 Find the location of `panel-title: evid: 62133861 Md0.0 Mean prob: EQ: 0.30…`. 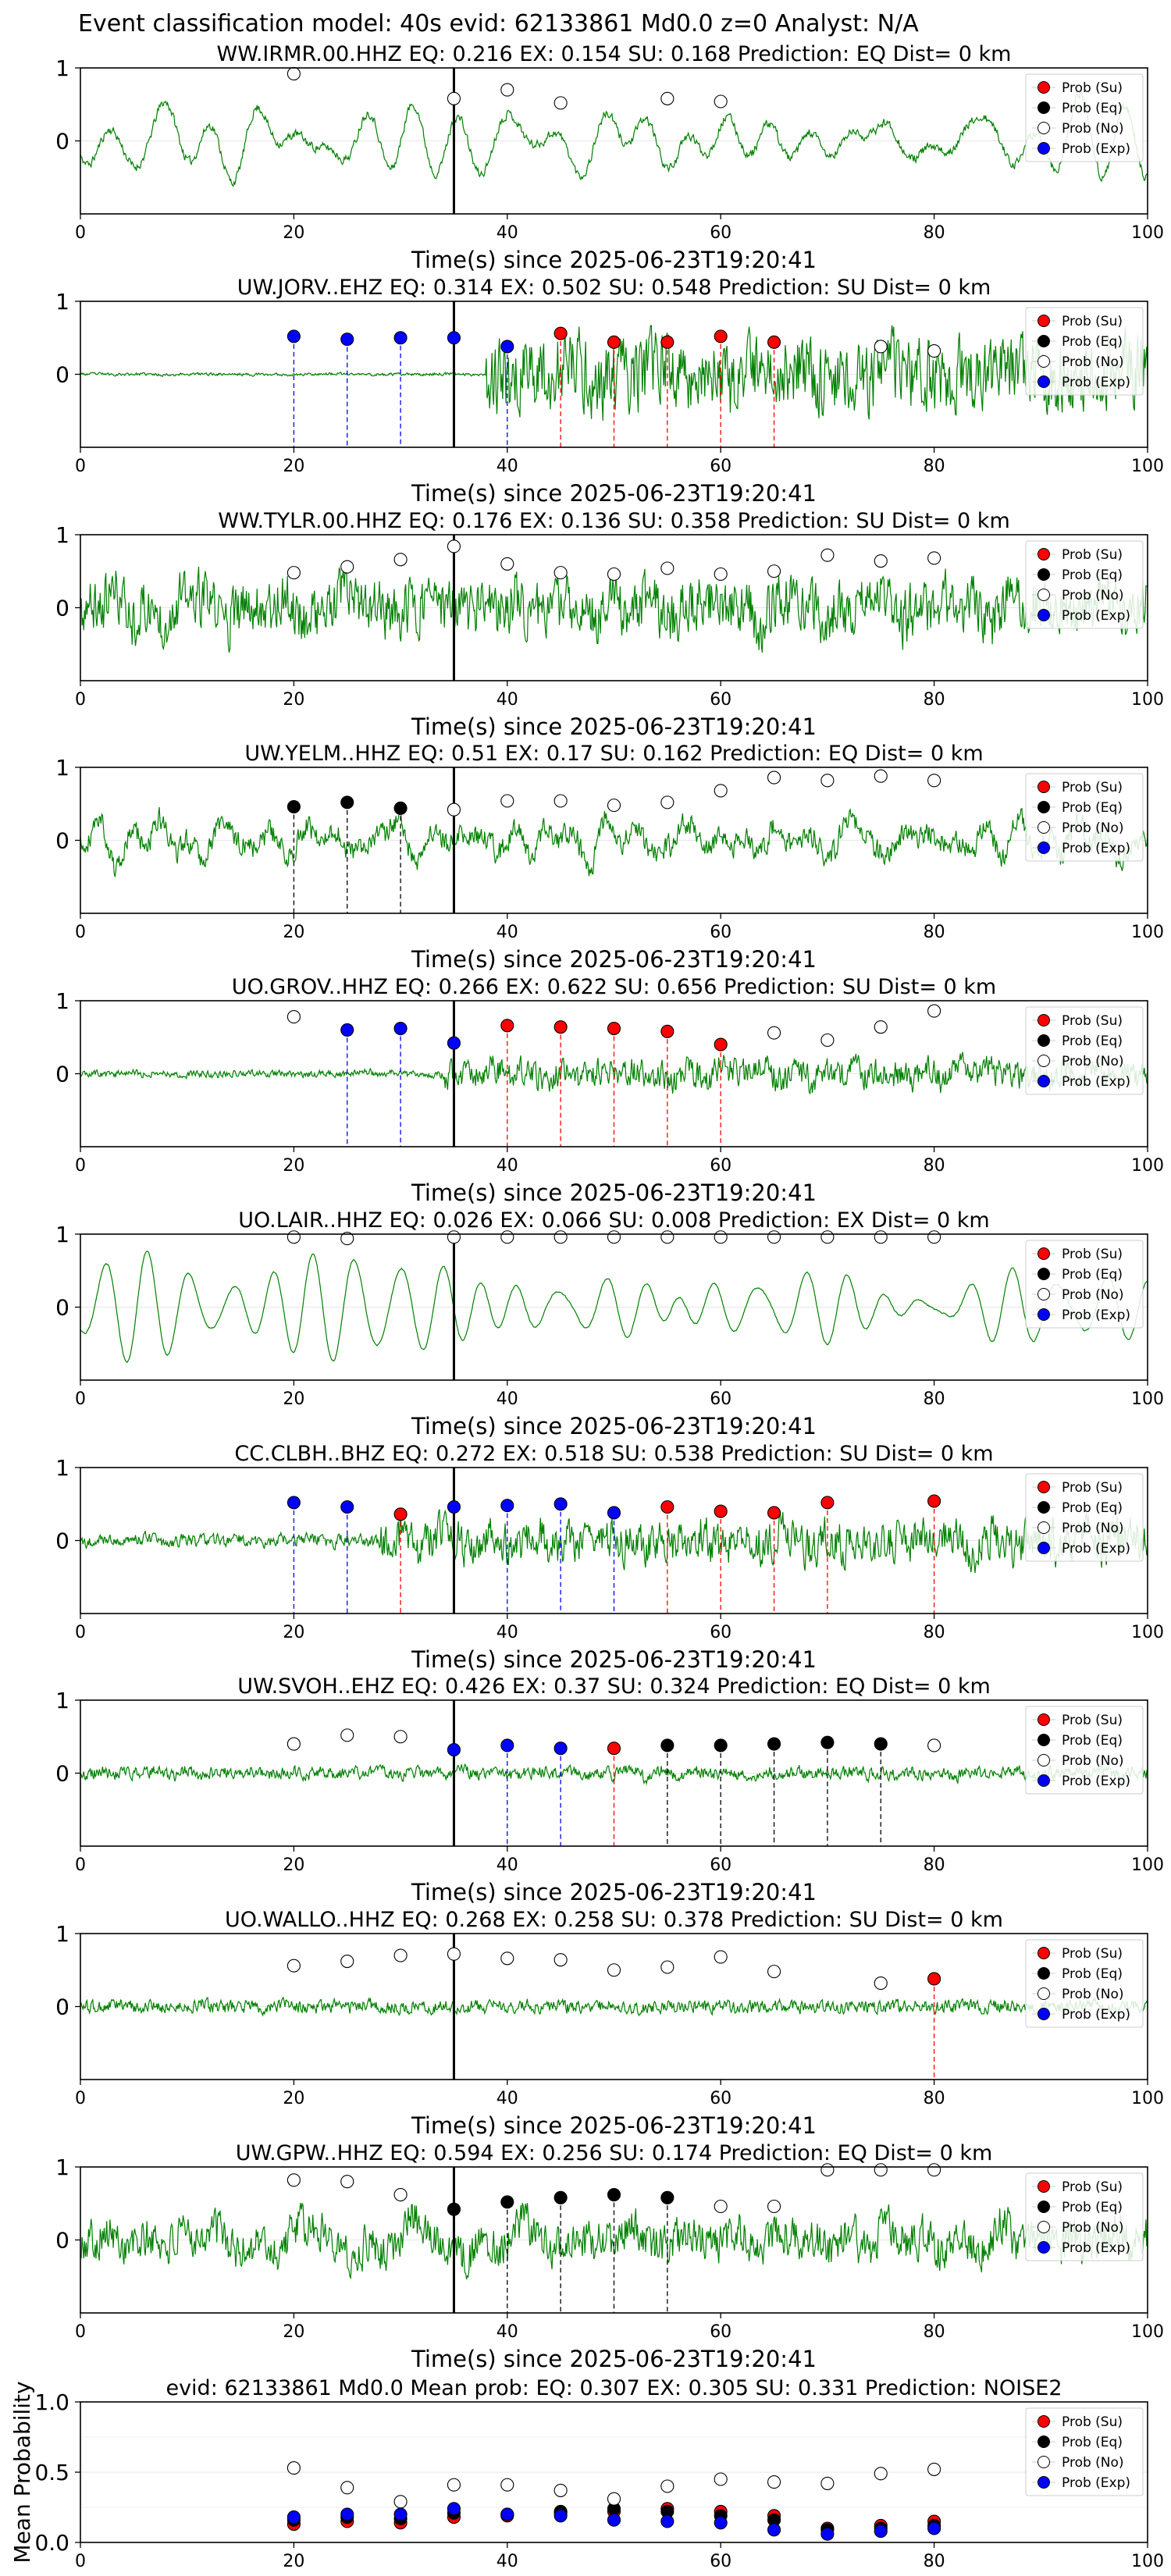

panel-title: evid: 62133861 Md0.0 Mean prob: EQ: 0.30… is located at coordinates (614, 2388).